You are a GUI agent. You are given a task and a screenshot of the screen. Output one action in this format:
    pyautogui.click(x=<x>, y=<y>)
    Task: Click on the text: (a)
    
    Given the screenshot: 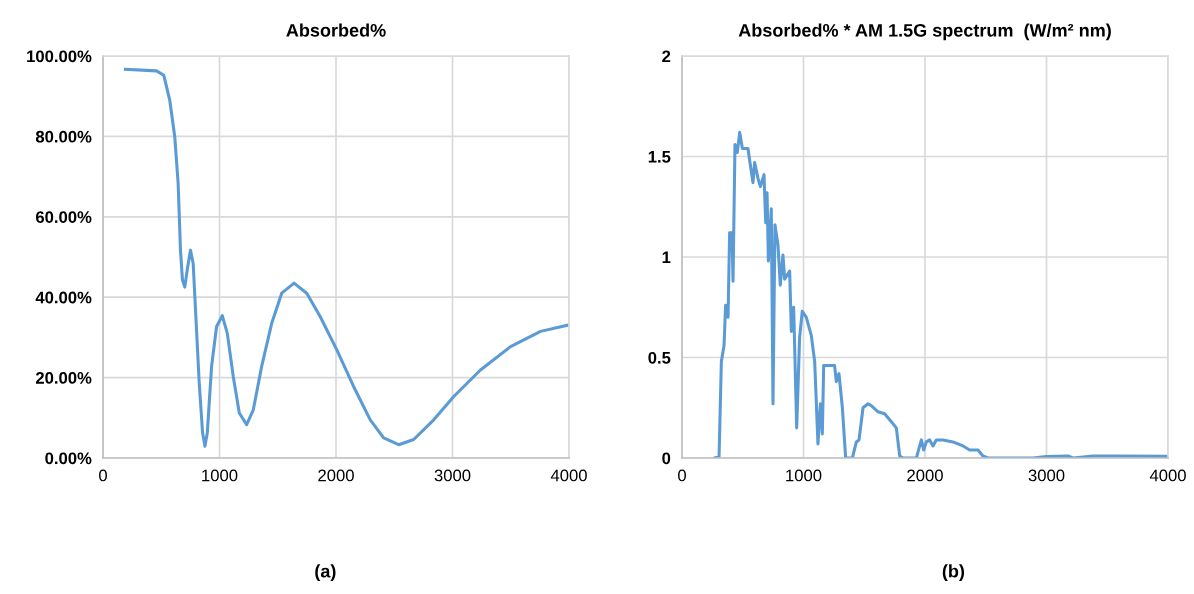 What is the action you would take?
    pyautogui.click(x=325, y=573)
    